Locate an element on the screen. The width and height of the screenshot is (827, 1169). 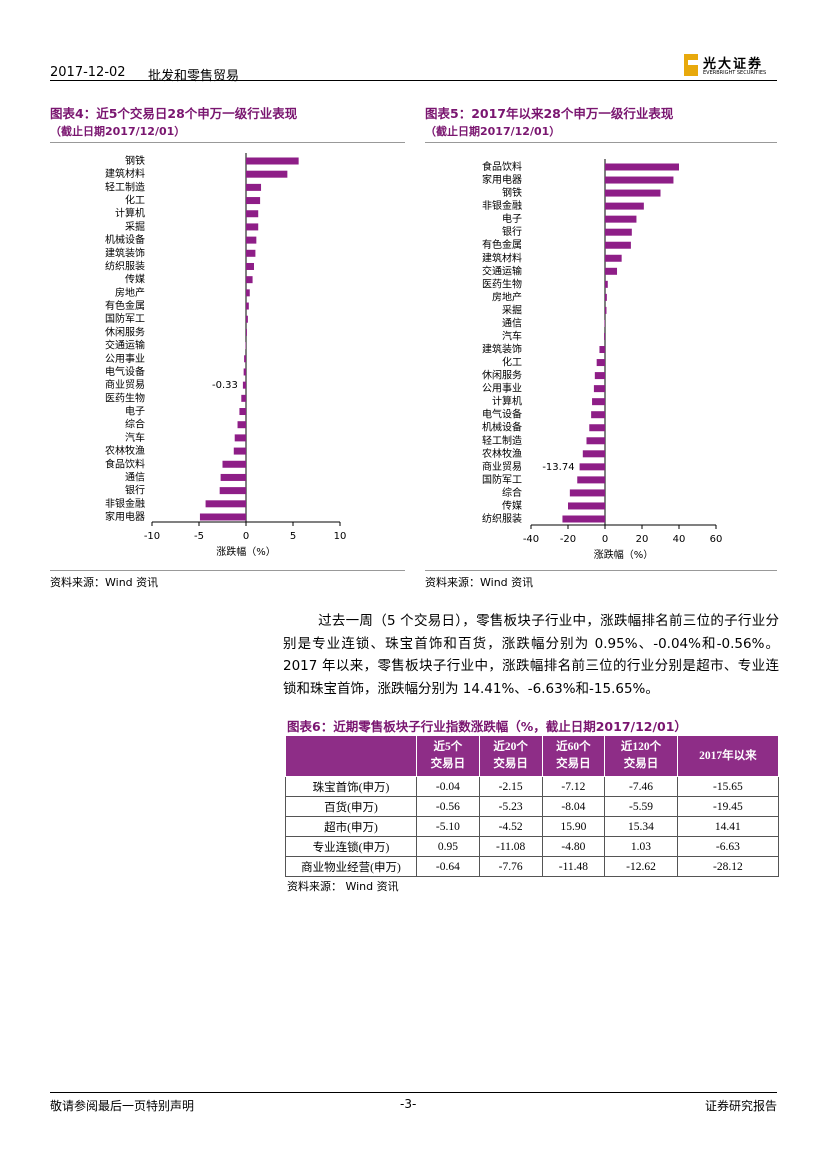
column-header: 近60个 交易日 is located at coordinates (573, 756).